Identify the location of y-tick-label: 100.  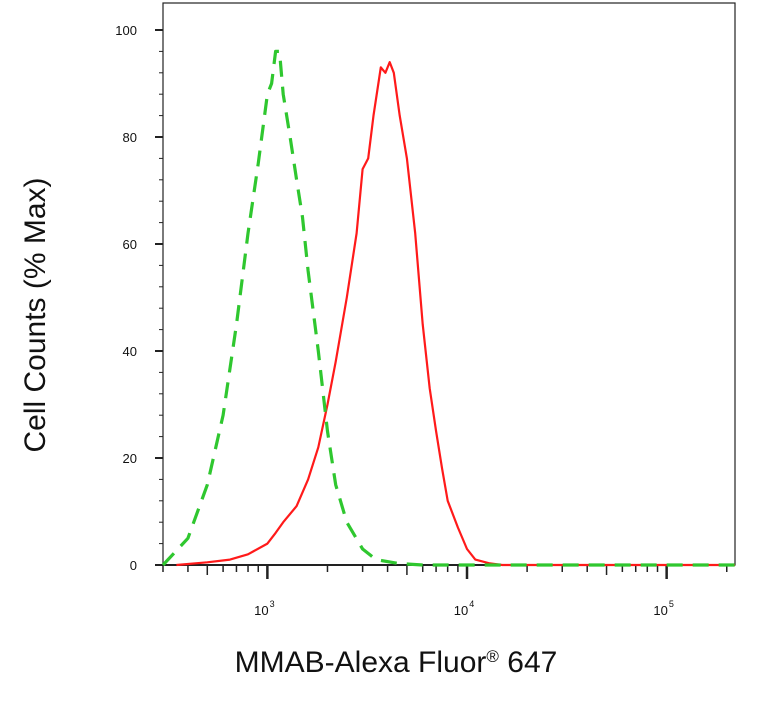
(126, 30).